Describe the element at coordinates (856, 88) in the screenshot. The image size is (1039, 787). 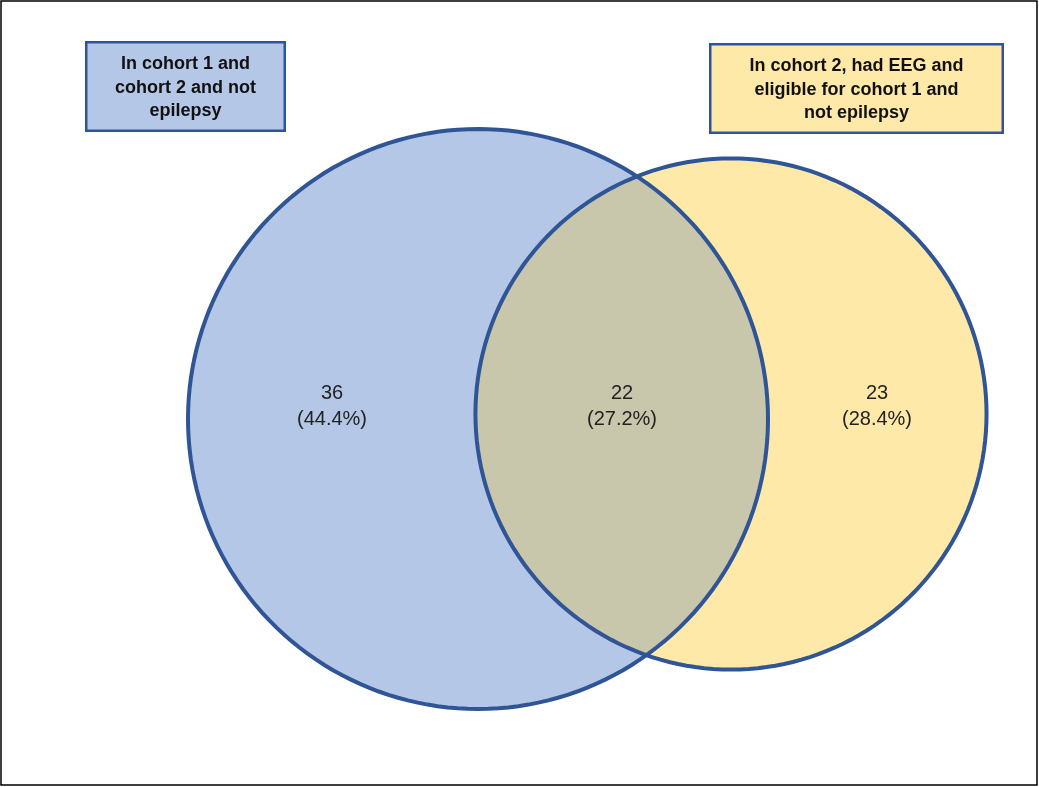
I see `text: In cohort 2, had EEG and eligible for cohort 1 and not epilepsy` at that location.